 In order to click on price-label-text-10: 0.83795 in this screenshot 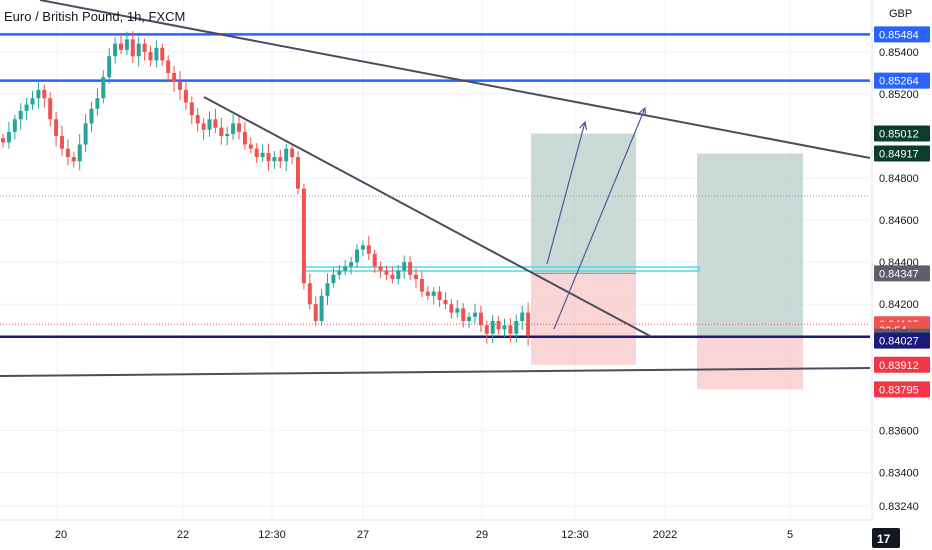, I will do `click(899, 390)`.